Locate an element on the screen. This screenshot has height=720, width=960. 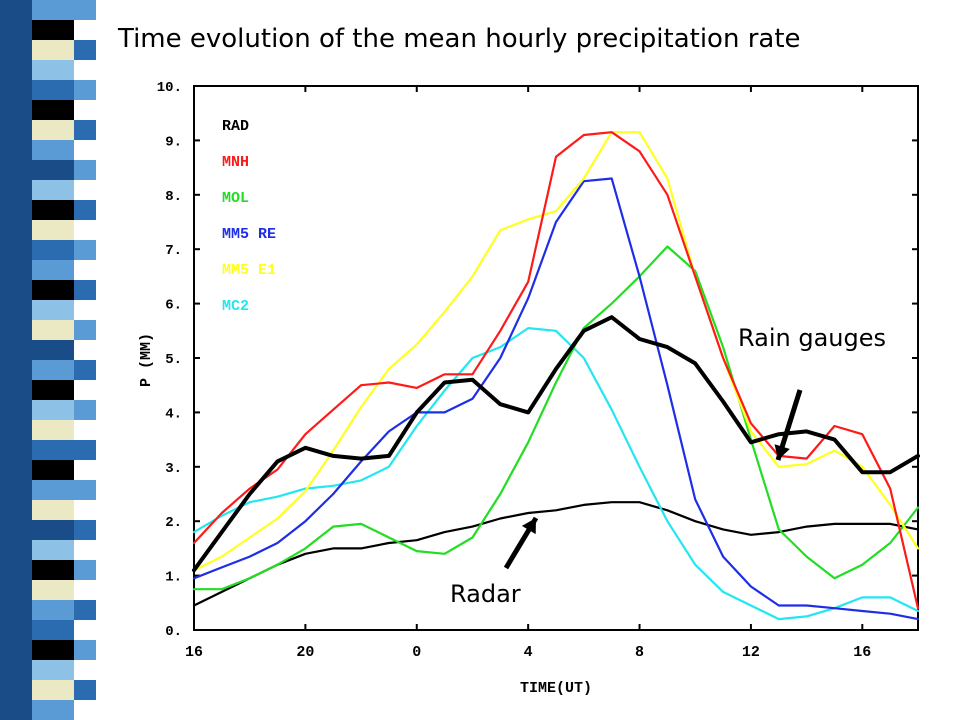
legend-entry: MM5 RE is located at coordinates (249, 234).